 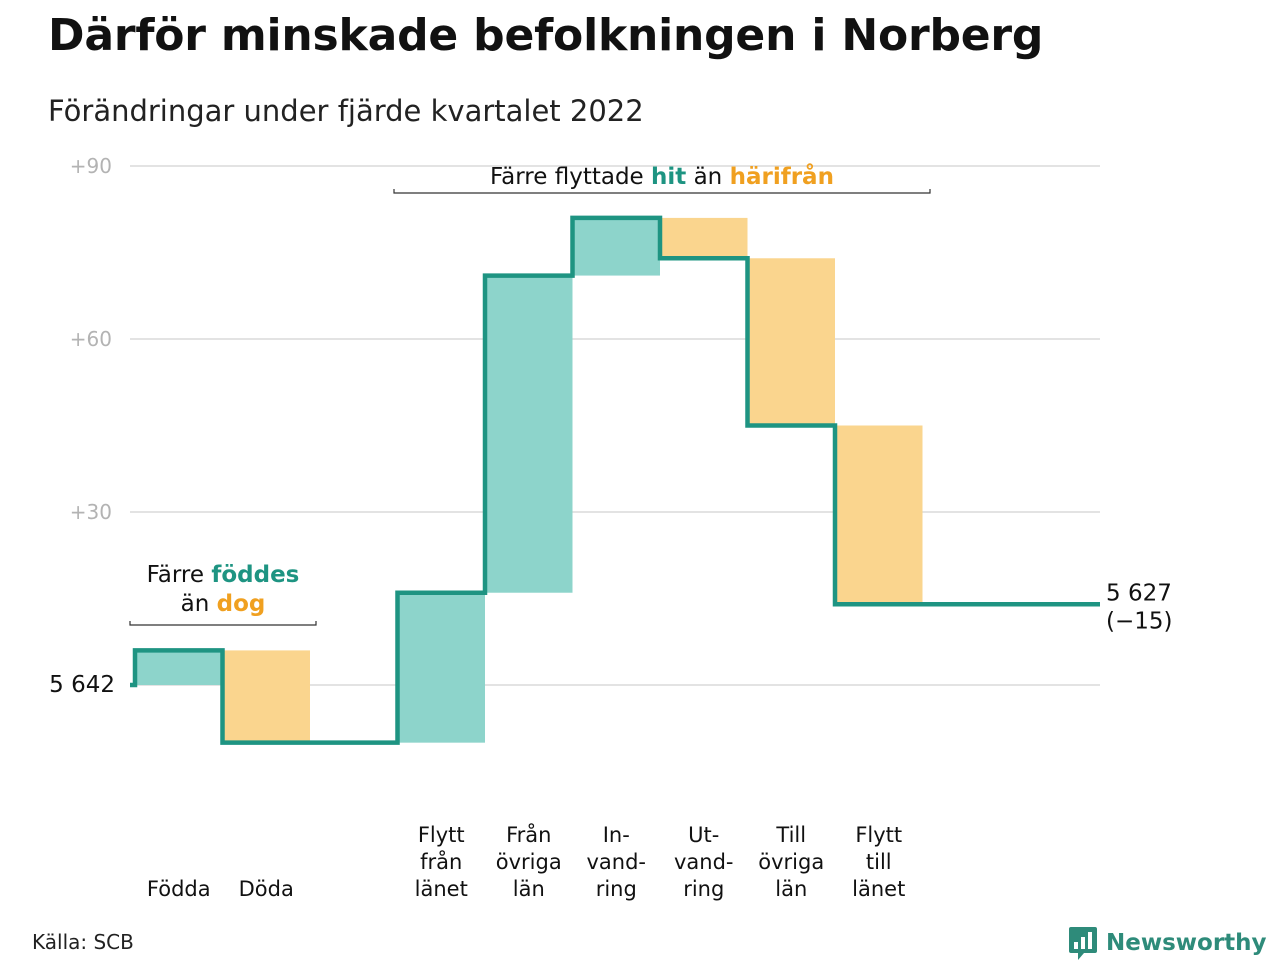 What do you see at coordinates (223, 604) in the screenshot?
I see `annotation-label: än dog` at bounding box center [223, 604].